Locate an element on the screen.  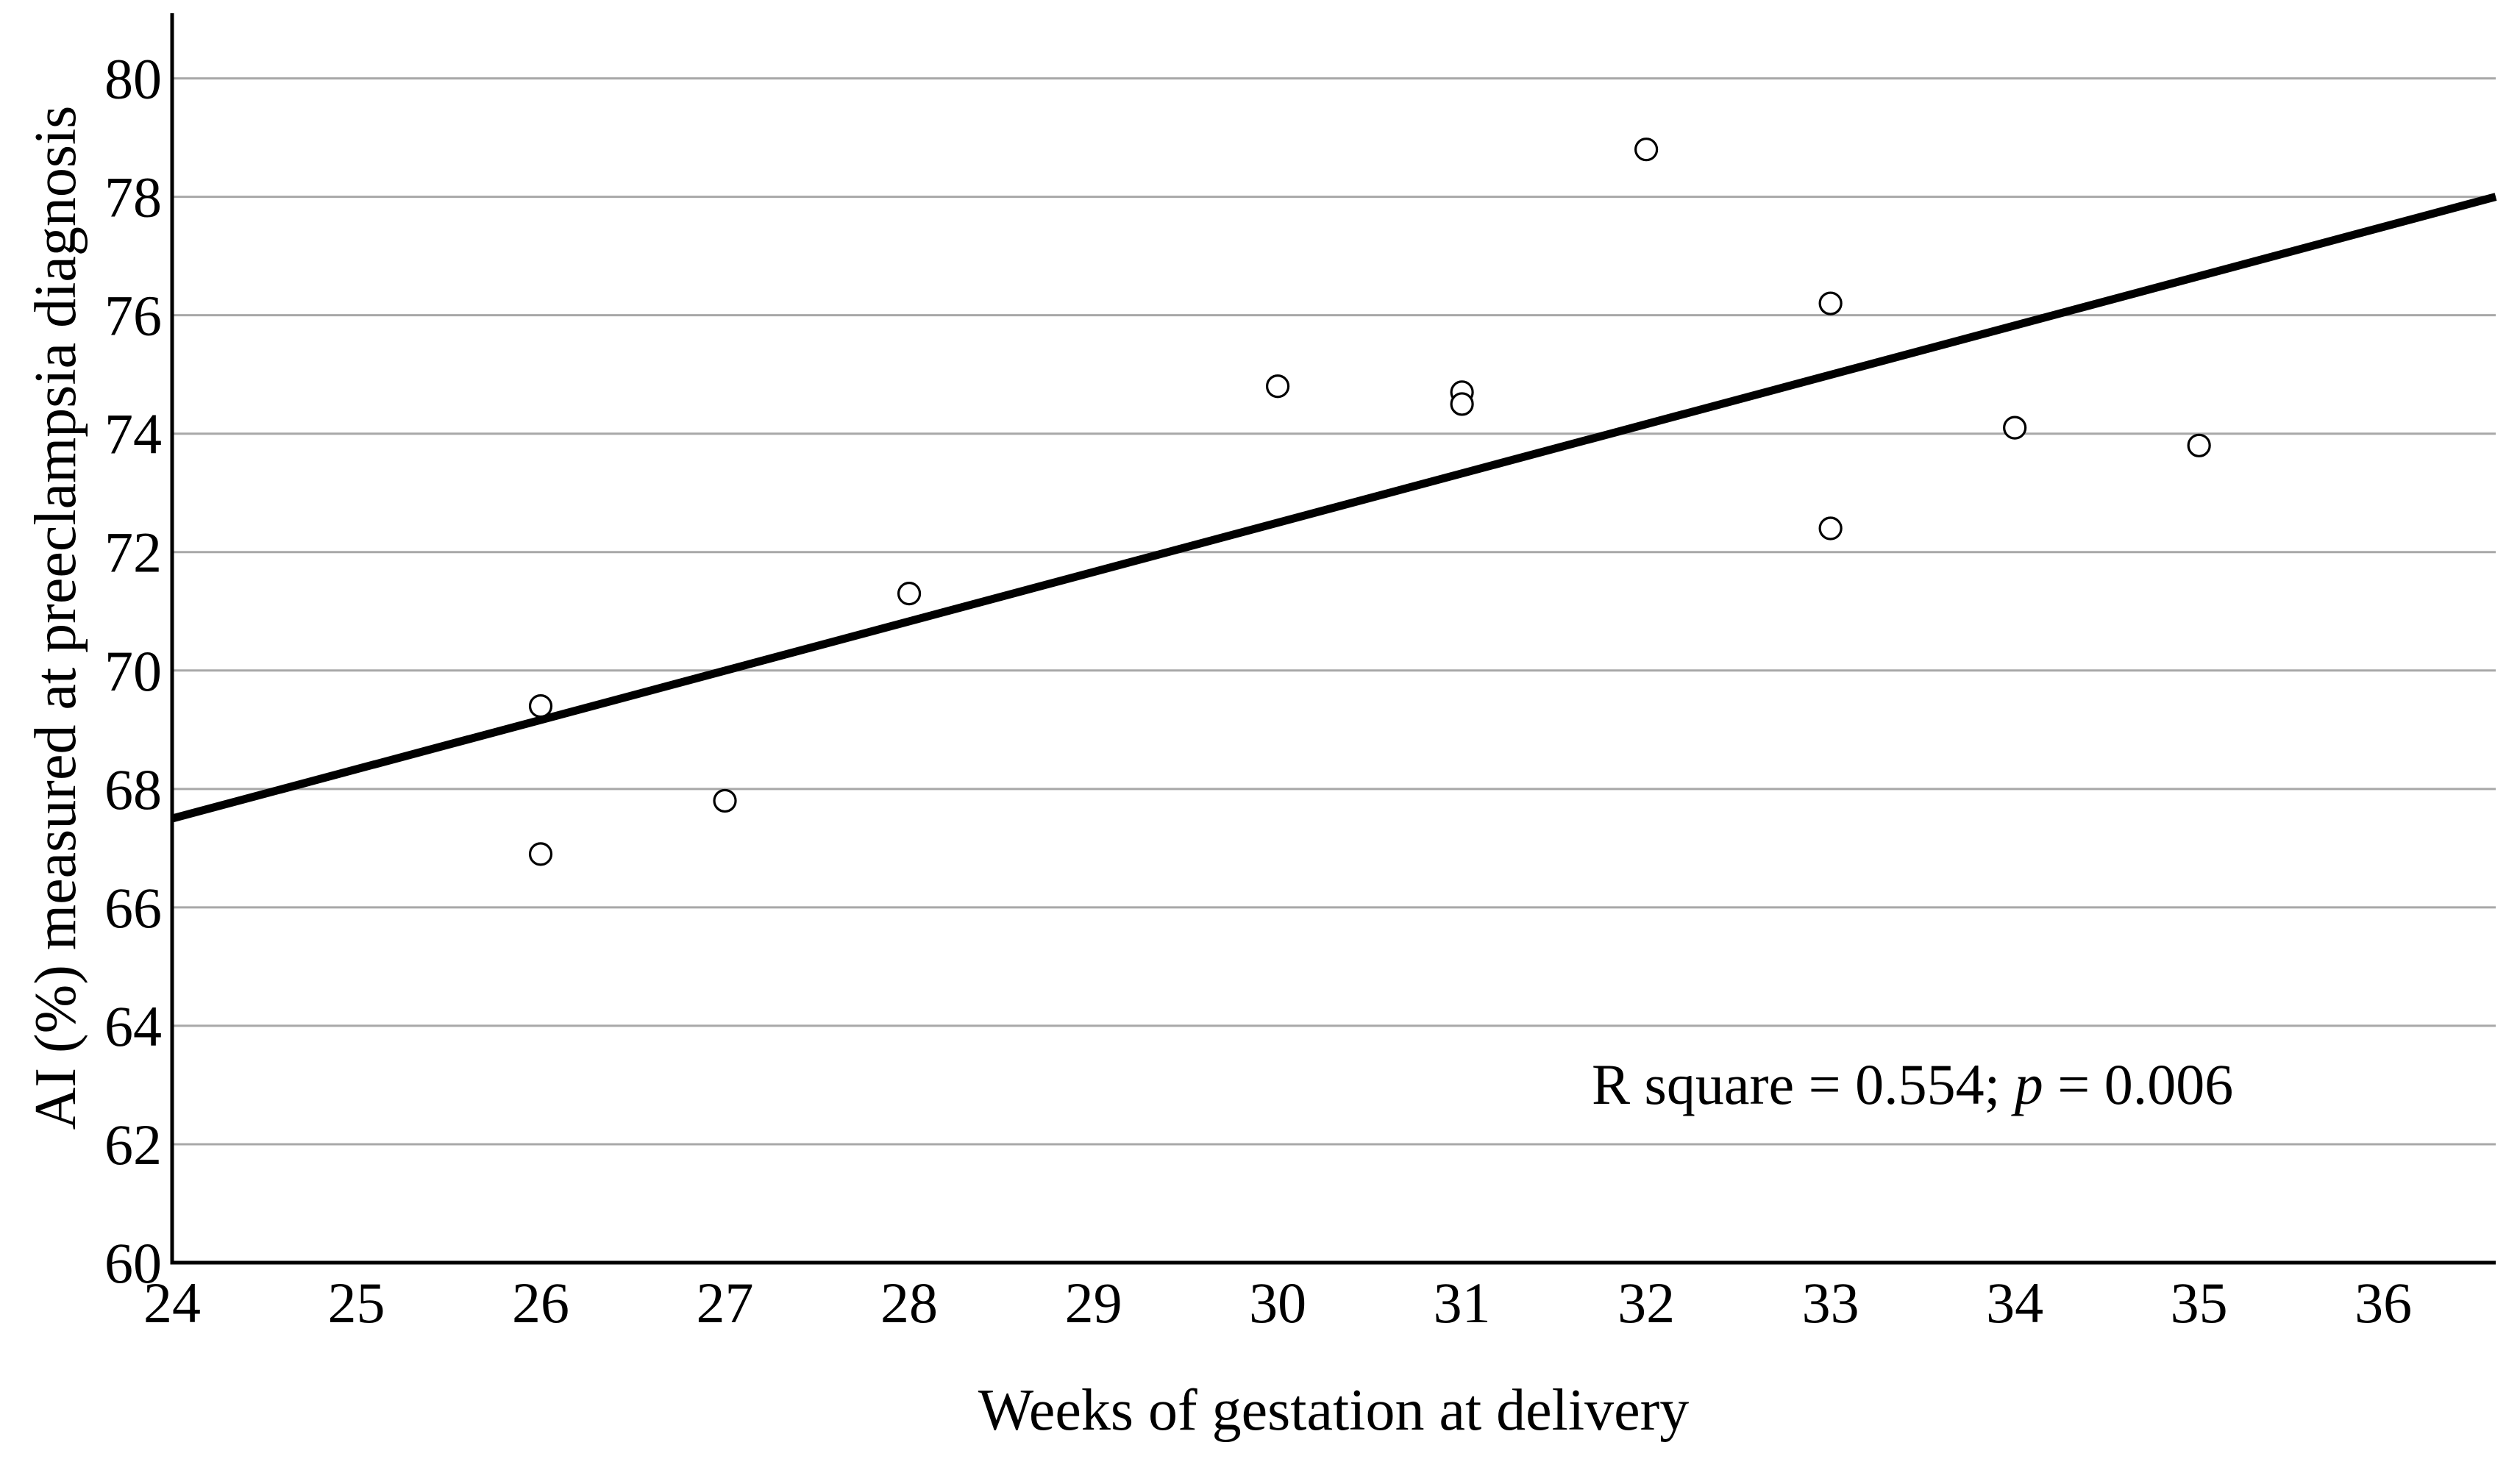
x-tick-label-31: 31 is located at coordinates (1463, 1303).